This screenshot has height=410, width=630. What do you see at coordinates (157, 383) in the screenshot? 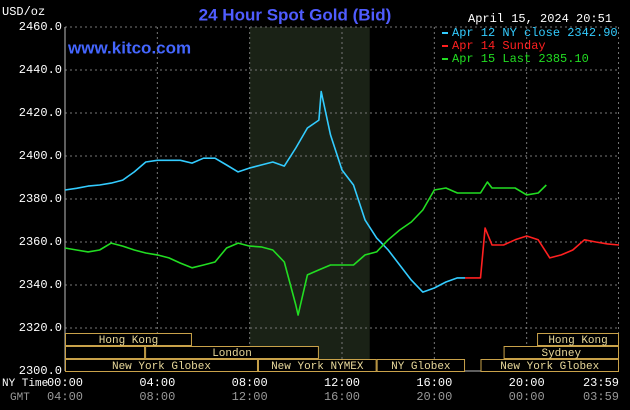
I see `x-tick-label: 04:00` at bounding box center [157, 383].